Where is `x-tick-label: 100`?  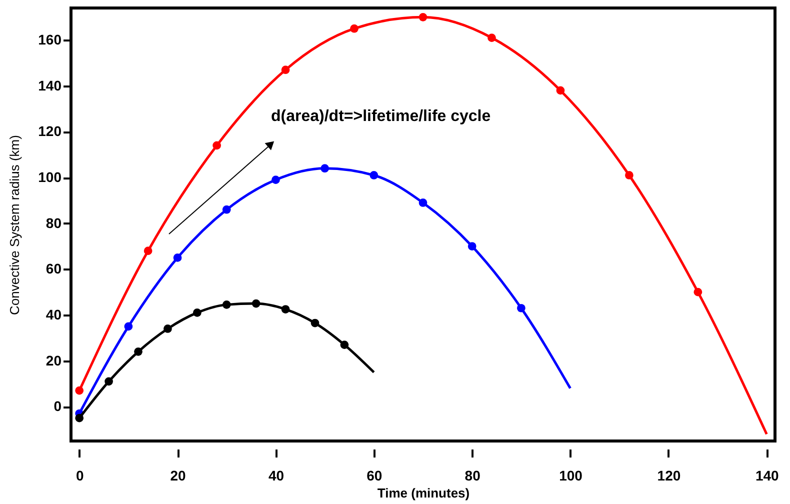 x-tick-label: 100 is located at coordinates (571, 476).